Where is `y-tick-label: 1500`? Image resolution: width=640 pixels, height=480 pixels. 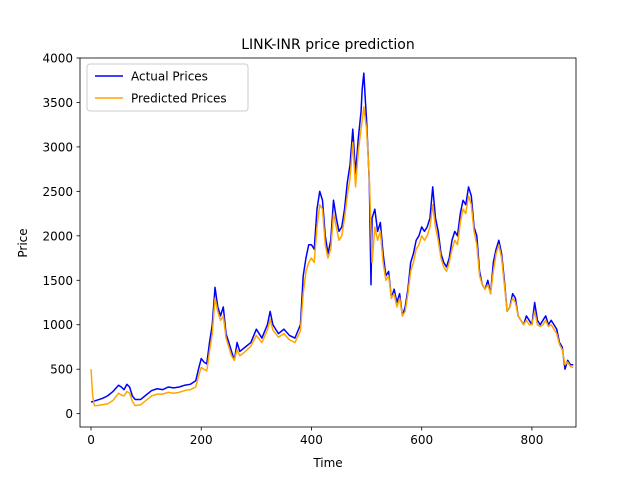 y-tick-label: 1500 is located at coordinates (57, 281).